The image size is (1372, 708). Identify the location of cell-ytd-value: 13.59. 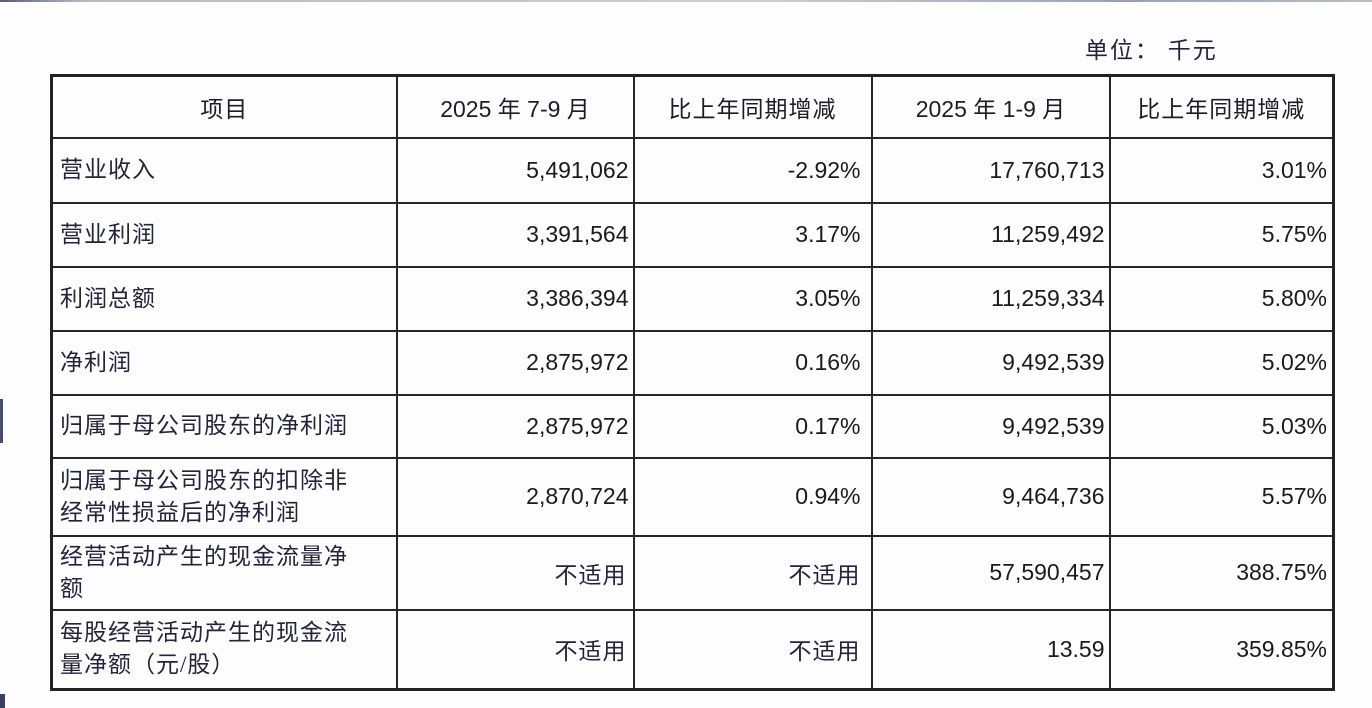
(990, 649).